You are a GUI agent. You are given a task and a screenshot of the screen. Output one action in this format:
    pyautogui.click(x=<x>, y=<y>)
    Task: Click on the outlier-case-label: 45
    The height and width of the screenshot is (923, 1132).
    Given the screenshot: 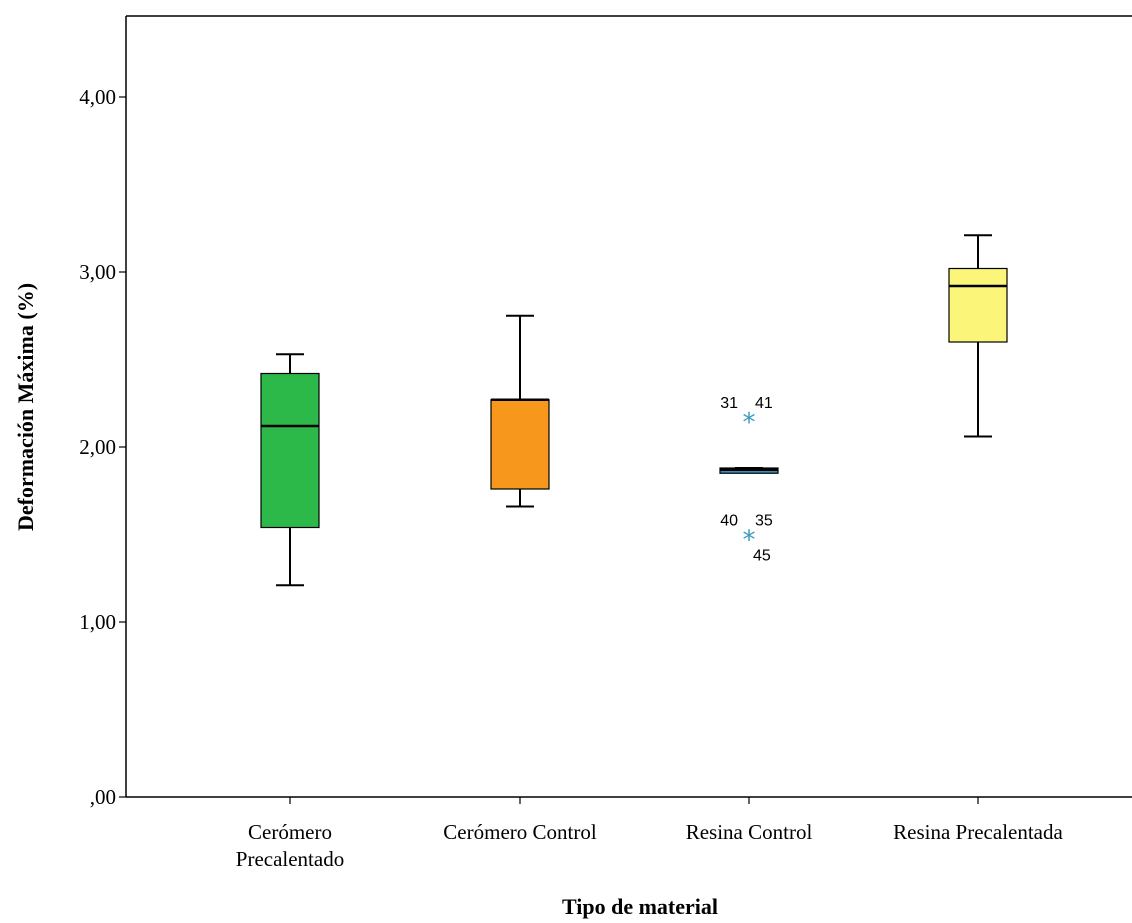 What is the action you would take?
    pyautogui.click(x=762, y=555)
    